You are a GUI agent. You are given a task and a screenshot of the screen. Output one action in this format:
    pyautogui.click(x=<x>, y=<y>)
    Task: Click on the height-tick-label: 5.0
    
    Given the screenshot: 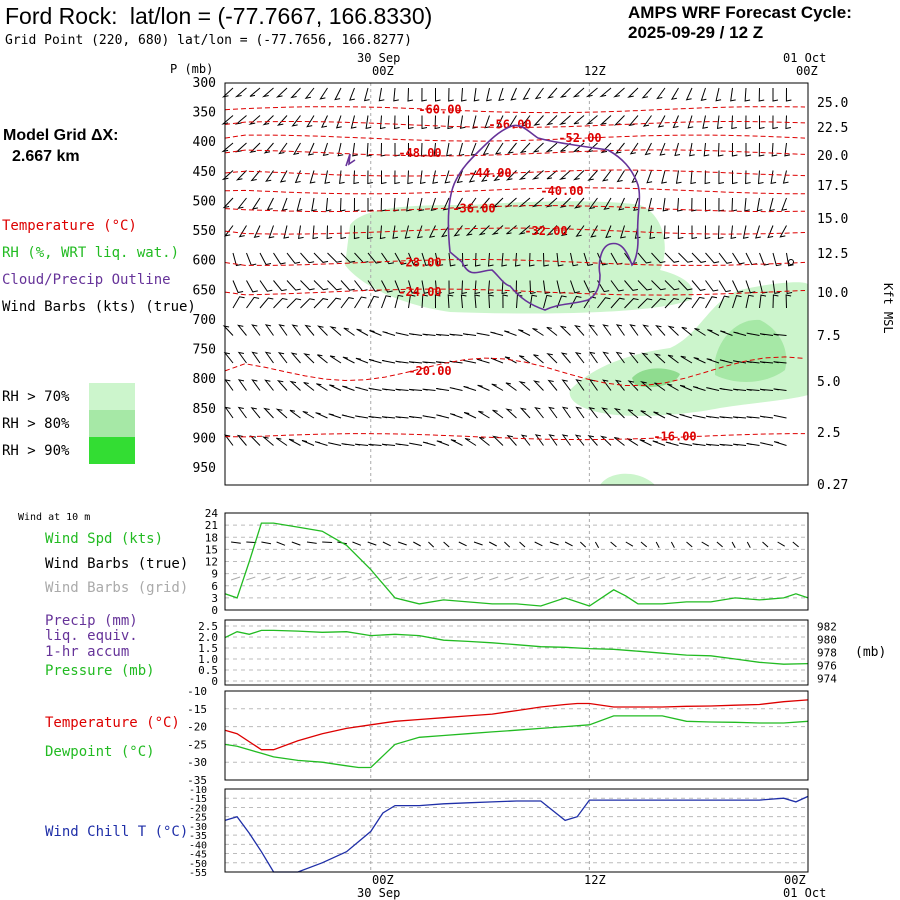 What is the action you would take?
    pyautogui.click(x=828, y=382)
    